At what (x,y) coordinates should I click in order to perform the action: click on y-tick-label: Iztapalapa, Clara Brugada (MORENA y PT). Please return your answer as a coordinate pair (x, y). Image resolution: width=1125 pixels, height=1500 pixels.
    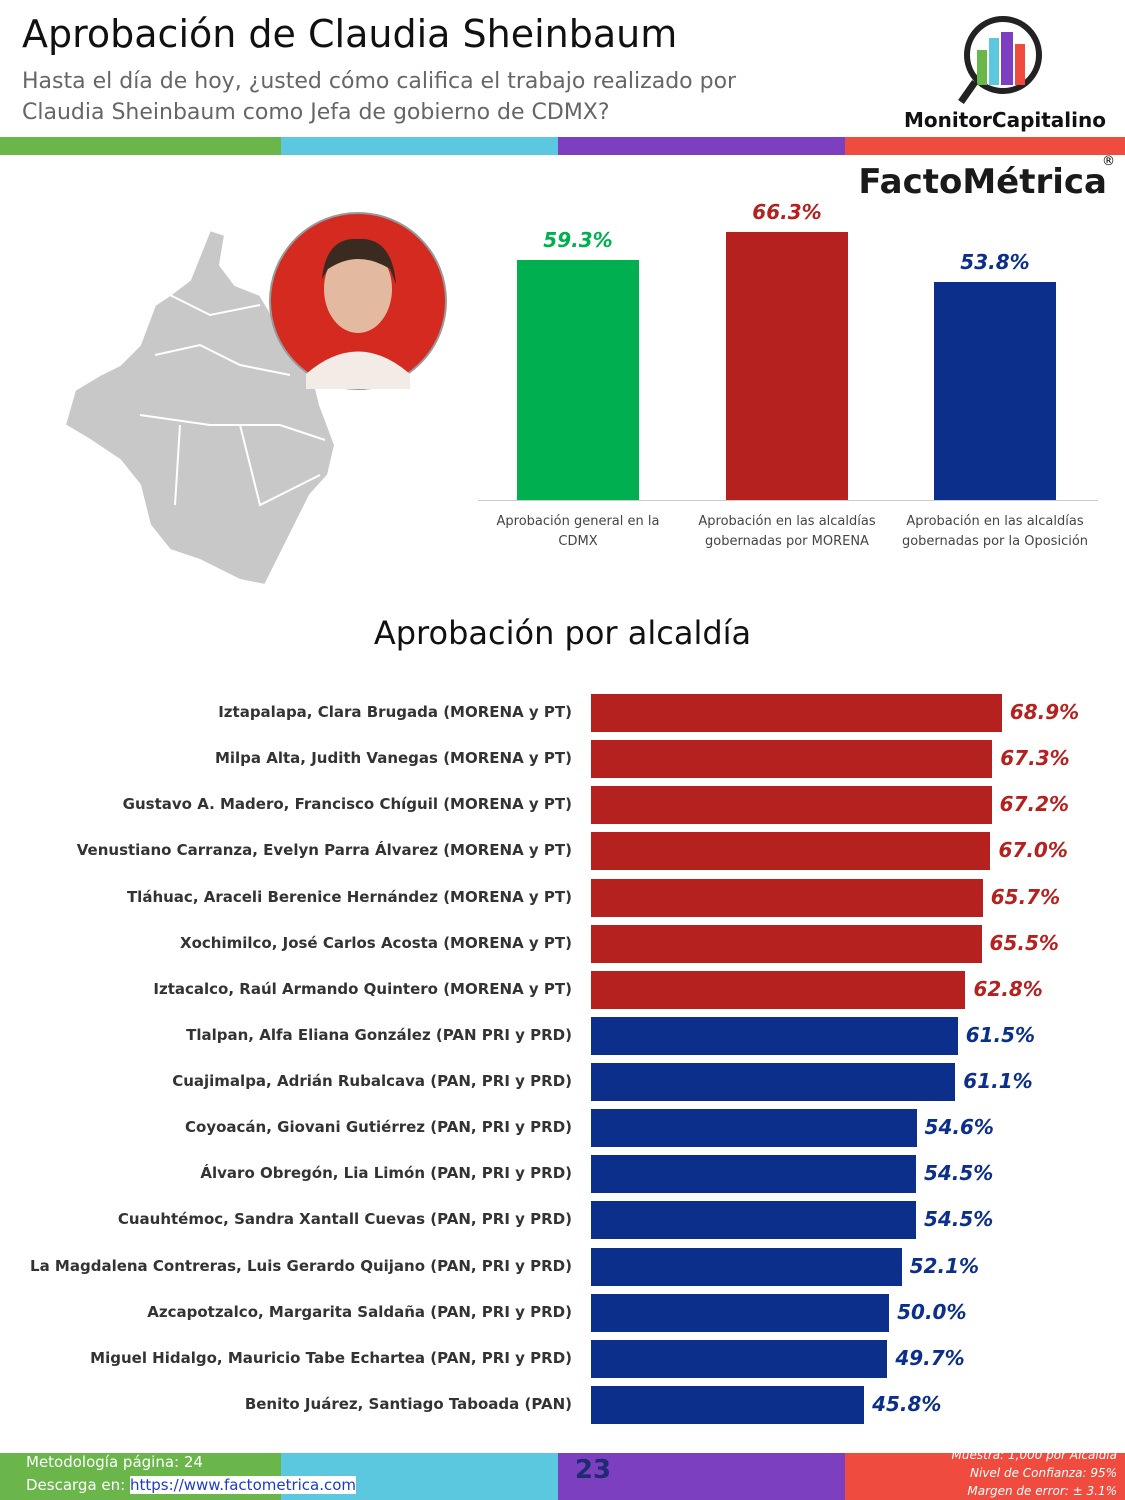
    Looking at the image, I should click on (395, 712).